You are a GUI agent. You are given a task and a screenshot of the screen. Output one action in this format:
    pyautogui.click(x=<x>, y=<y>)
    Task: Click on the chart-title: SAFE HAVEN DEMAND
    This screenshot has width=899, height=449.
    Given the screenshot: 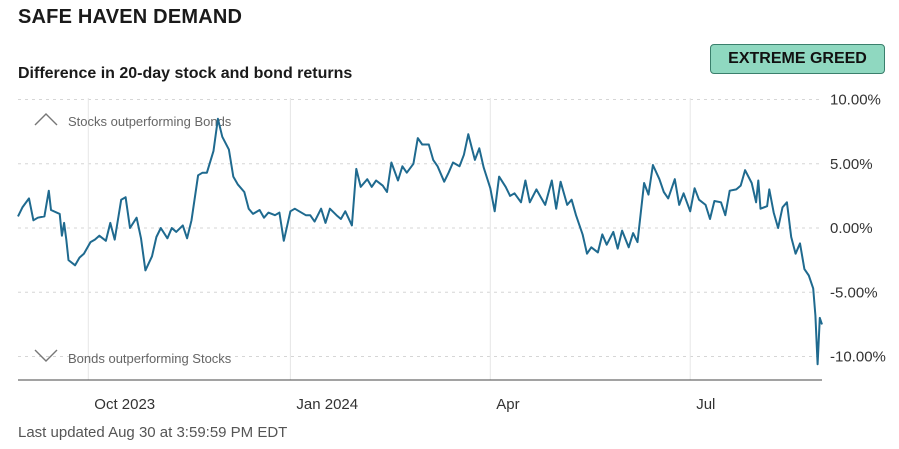 What is the action you would take?
    pyautogui.click(x=130, y=17)
    